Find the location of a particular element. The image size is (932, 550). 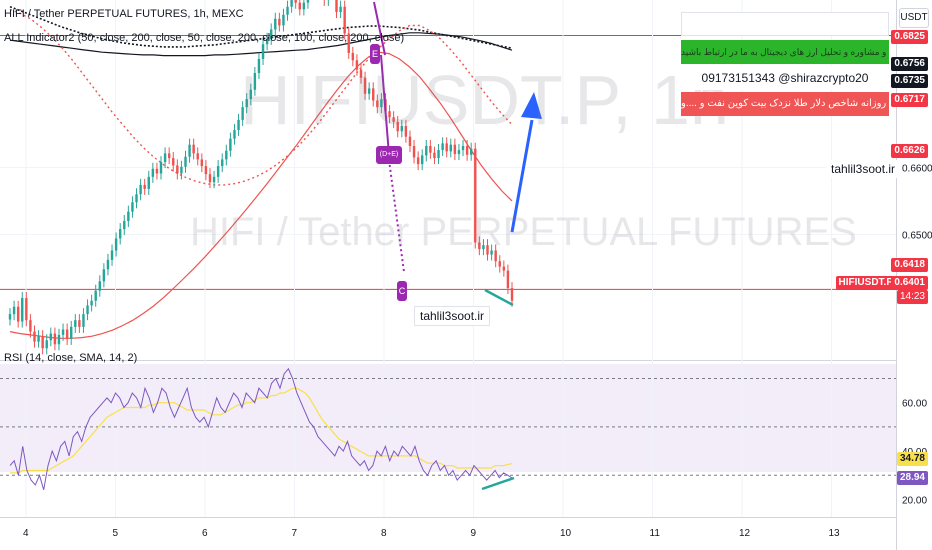

time-tick-label: 6 is located at coordinates (205, 533).